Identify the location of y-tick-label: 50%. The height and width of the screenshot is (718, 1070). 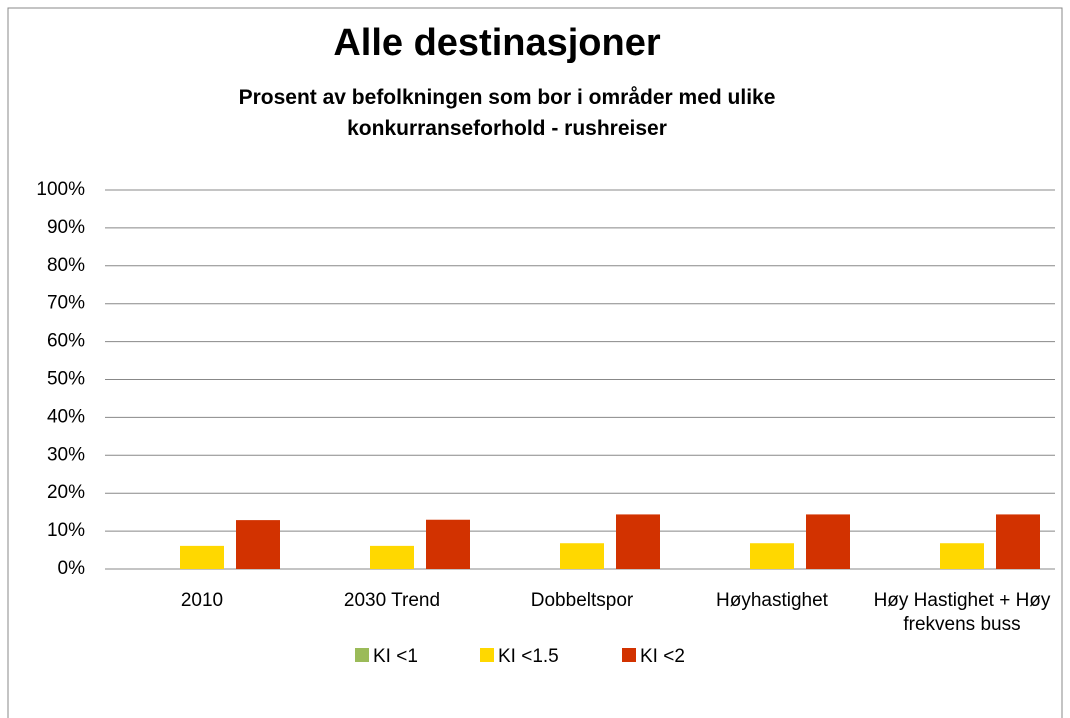
(66, 379).